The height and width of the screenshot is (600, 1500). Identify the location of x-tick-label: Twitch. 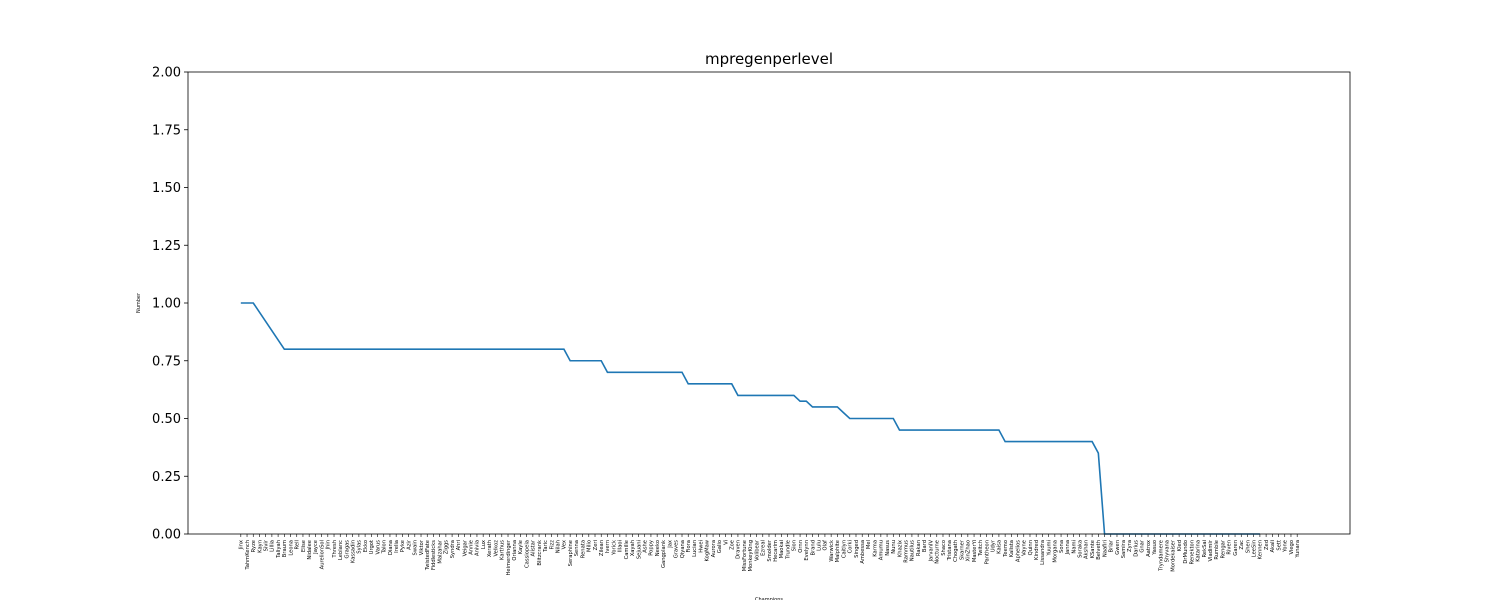
(981, 548).